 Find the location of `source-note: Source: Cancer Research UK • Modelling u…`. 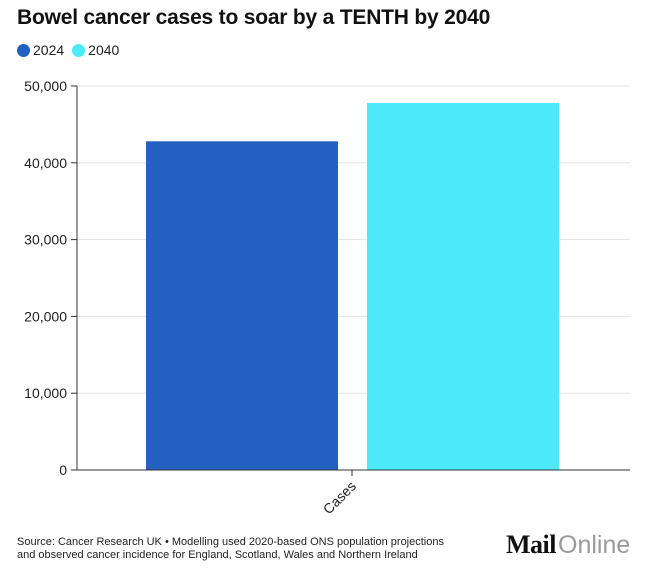

source-note: Source: Cancer Research UK • Modelling u… is located at coordinates (252, 549).